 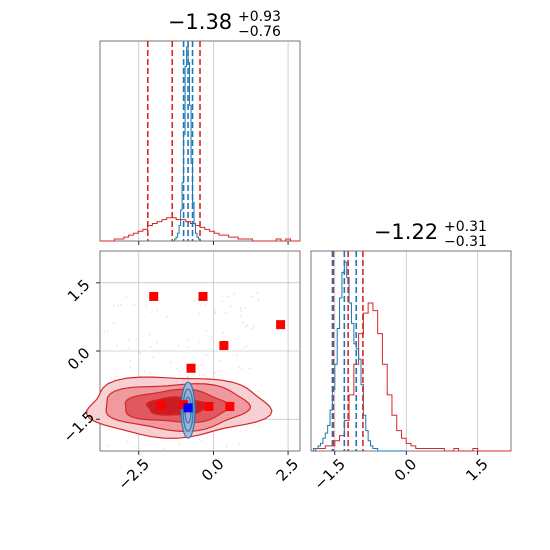 I want to click on ytick-label: 1.5, so click(x=79, y=291).